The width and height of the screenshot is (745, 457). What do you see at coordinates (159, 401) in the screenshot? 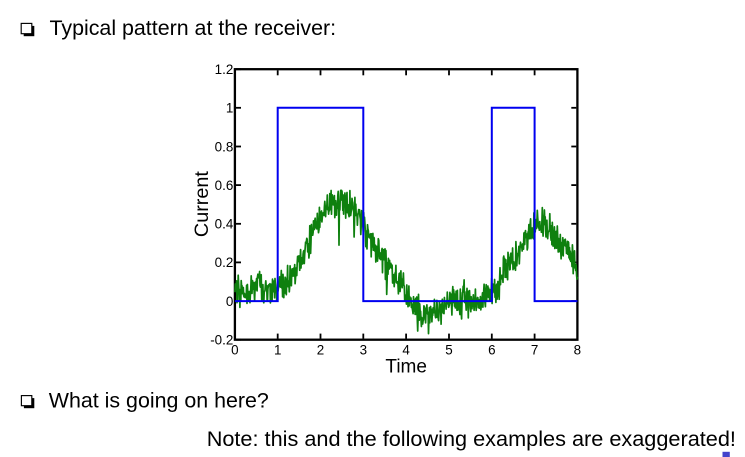
I see `svg-text: What is going on here?` at bounding box center [159, 401].